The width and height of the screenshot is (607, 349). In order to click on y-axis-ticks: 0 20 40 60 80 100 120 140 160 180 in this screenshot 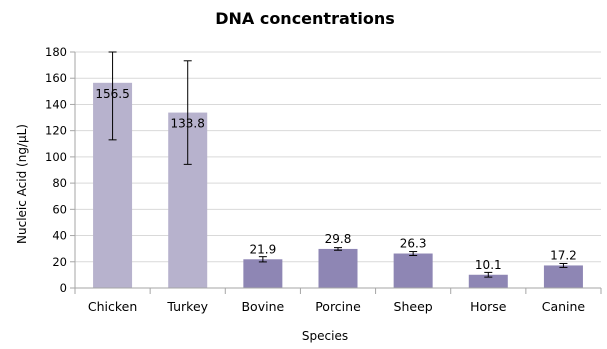, I will do `click(56, 170)`.